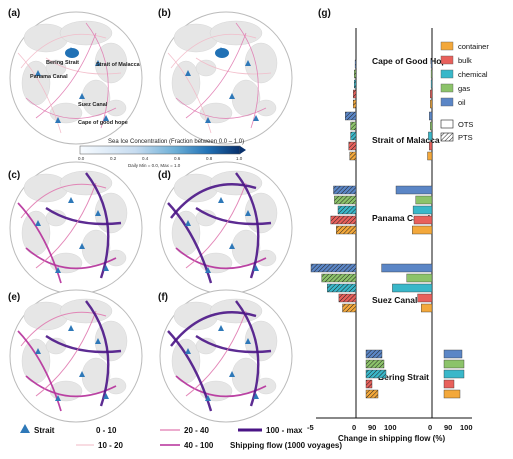 This screenshot has width=513, height=459. I want to click on panel-label-d: (d), so click(164, 175).